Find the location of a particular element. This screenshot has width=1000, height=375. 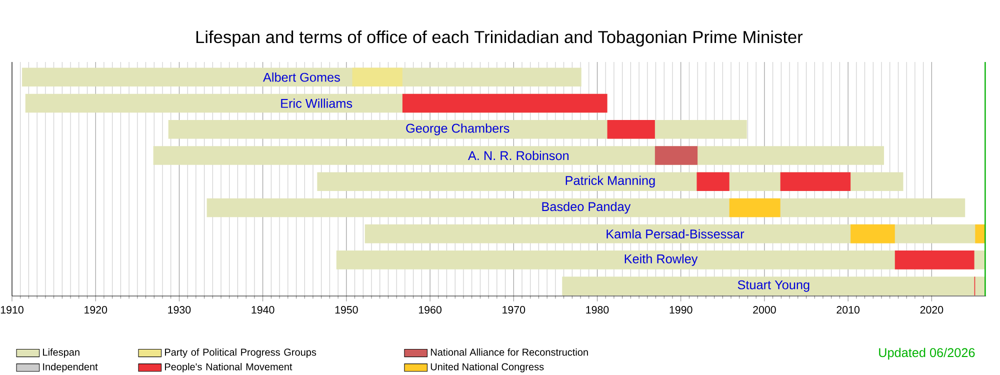

y-tick-label: A. N. R. Robinson is located at coordinates (518, 155).